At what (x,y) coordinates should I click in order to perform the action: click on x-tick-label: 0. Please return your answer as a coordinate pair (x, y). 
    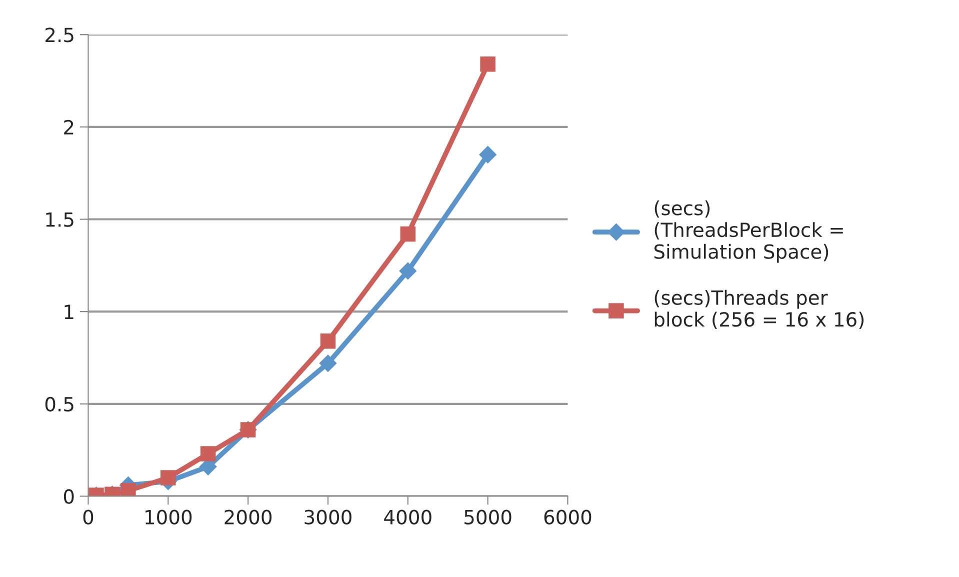
    Looking at the image, I should click on (88, 517).